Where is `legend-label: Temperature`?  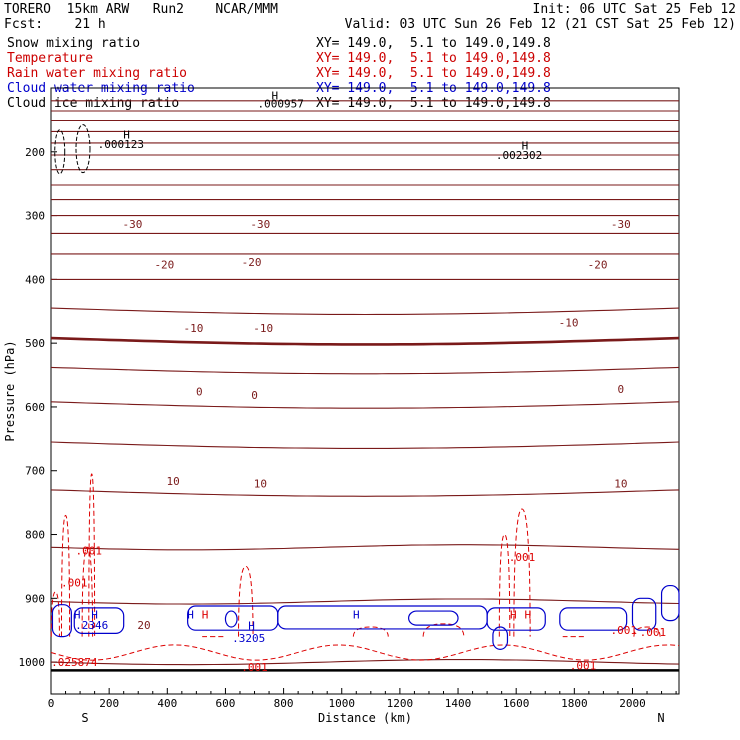 legend-label: Temperature is located at coordinates (50, 58).